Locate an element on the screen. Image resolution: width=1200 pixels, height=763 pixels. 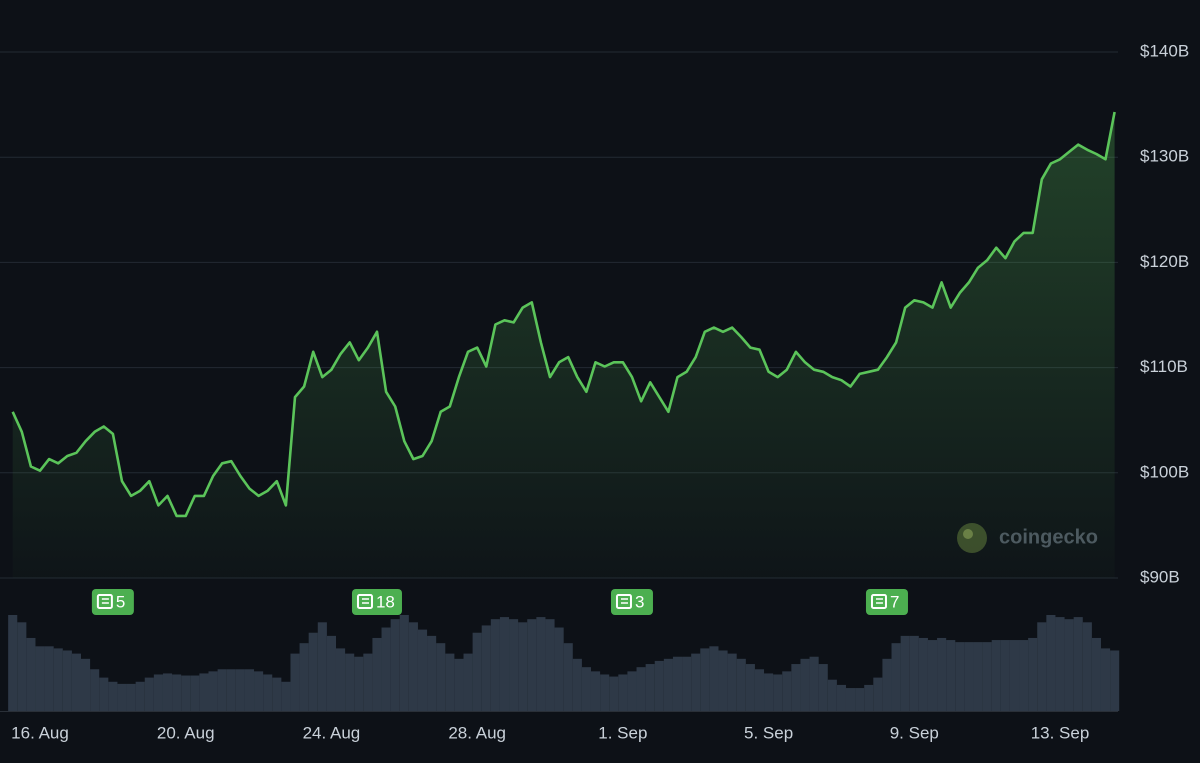
x-tick-label: 20. Aug is located at coordinates (186, 732).